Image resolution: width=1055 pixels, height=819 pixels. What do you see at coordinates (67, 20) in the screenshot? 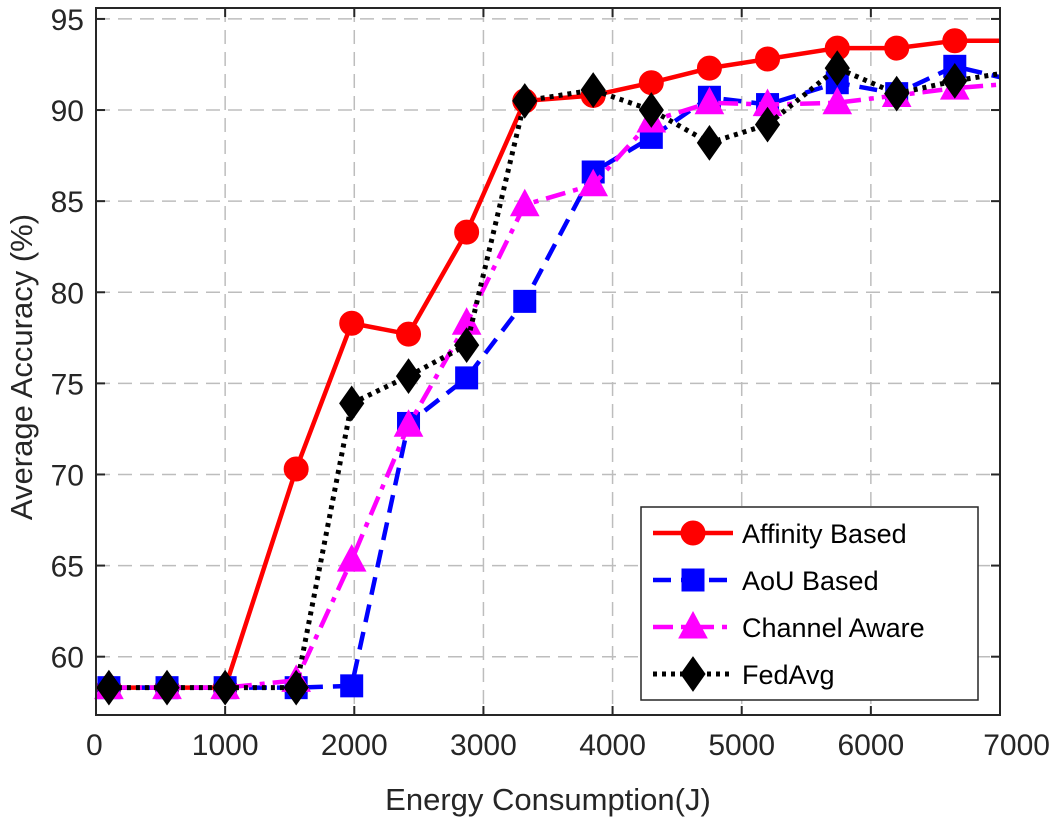
I see `y-tick-label: 95` at bounding box center [67, 20].